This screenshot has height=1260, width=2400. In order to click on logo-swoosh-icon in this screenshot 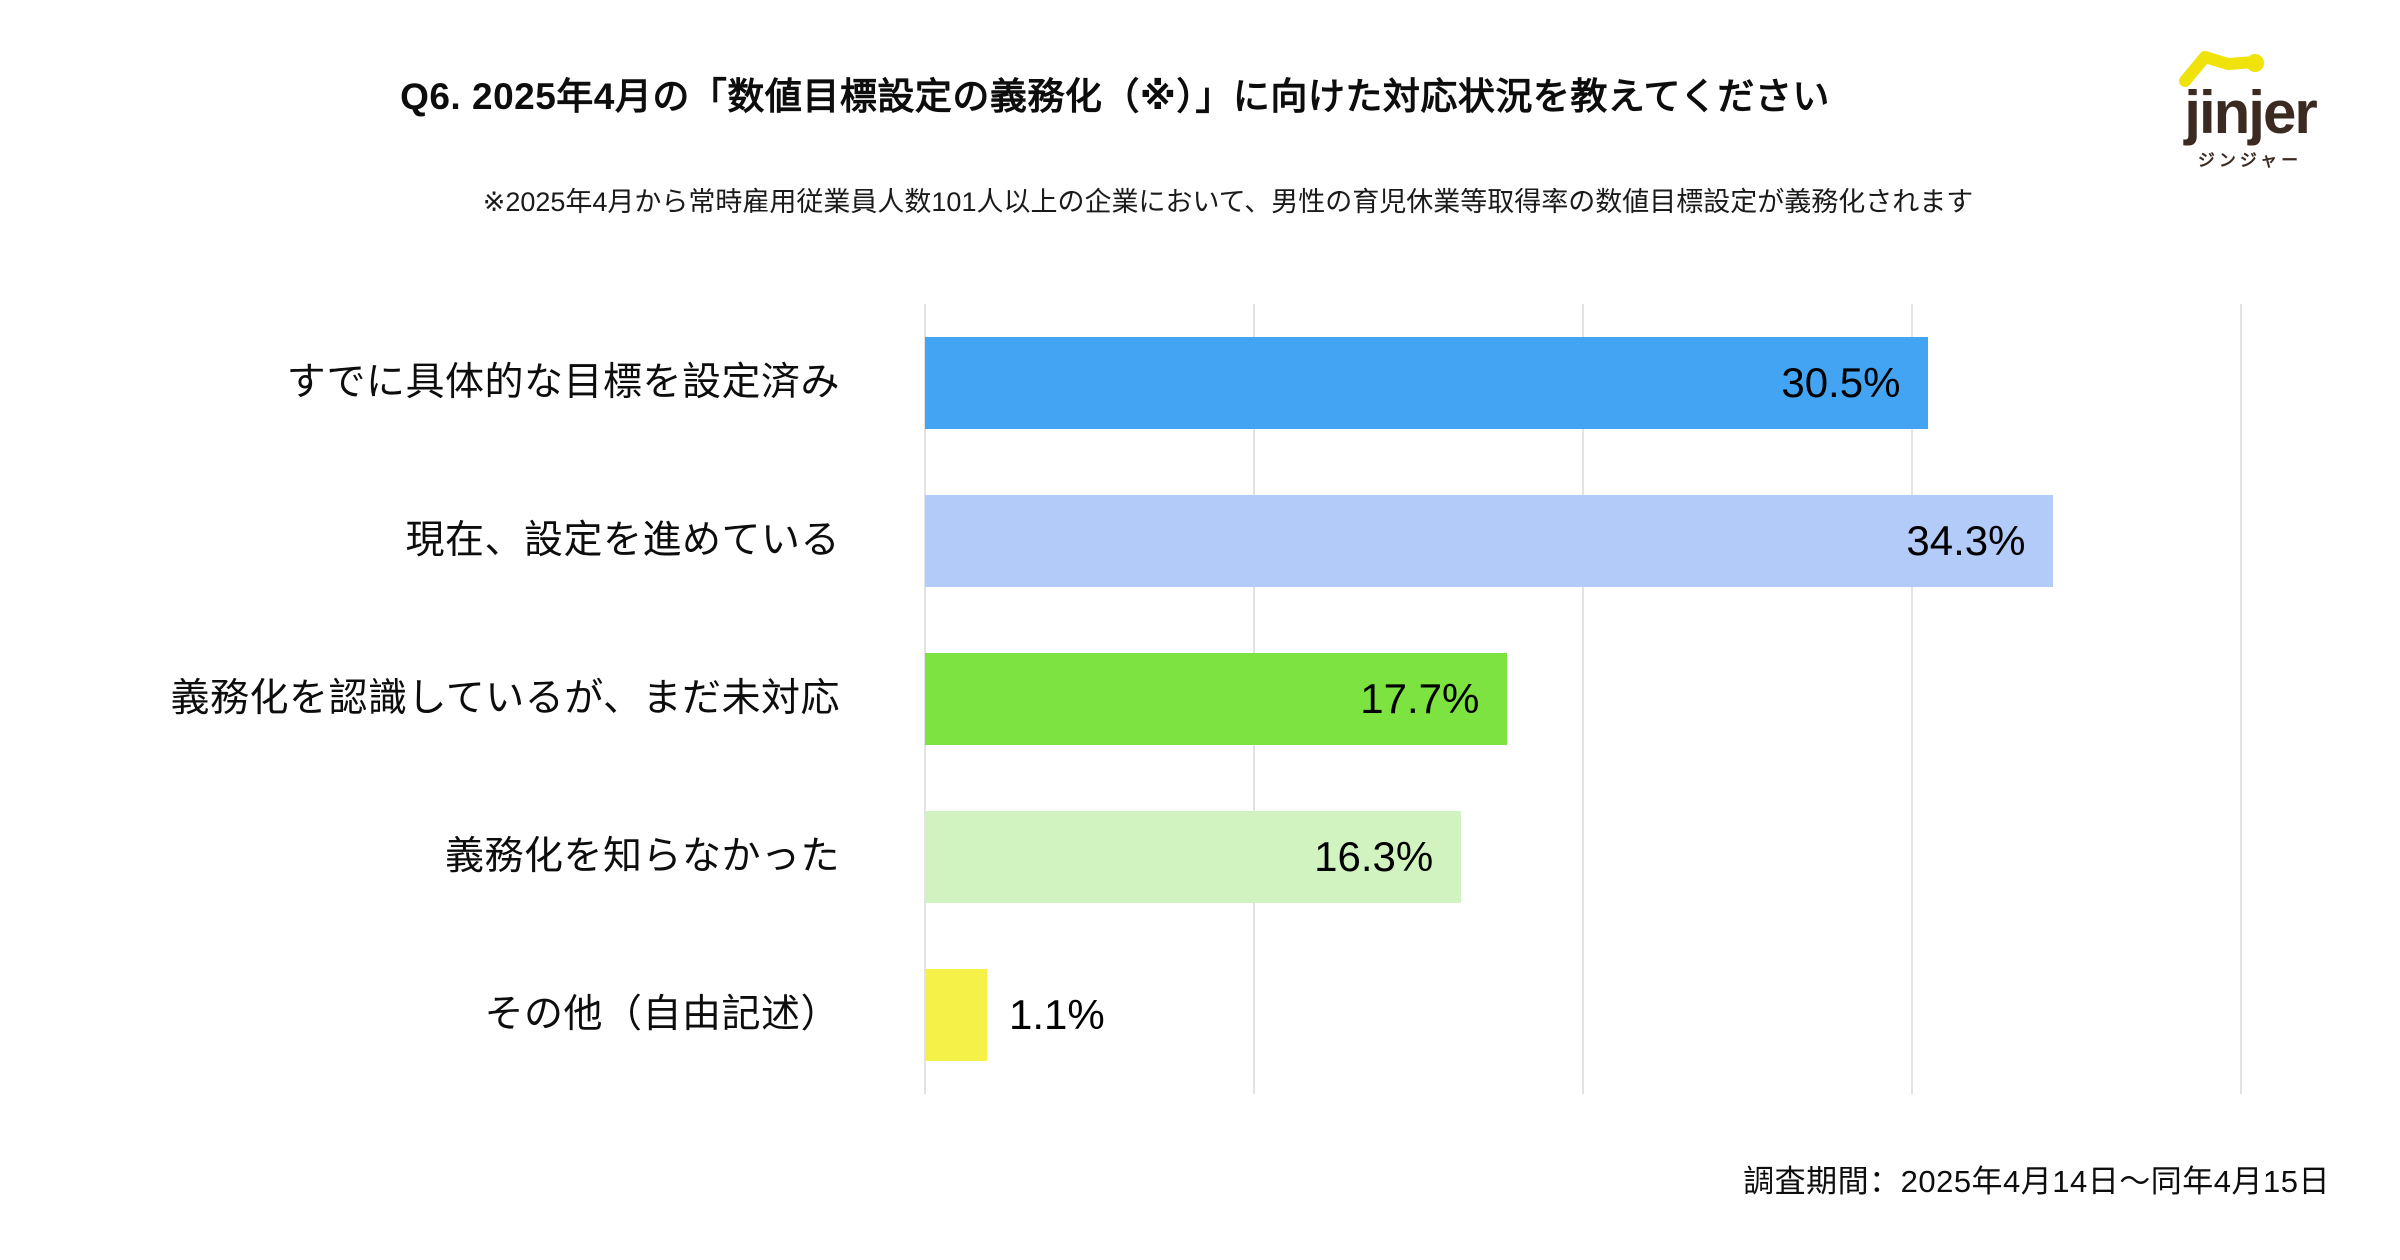, I will do `click(2221, 69)`.